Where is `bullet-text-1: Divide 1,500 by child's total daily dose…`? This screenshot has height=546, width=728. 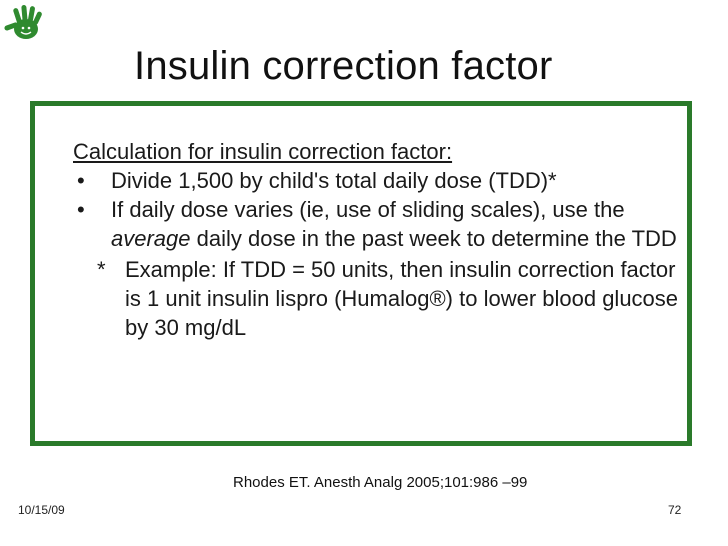 bullet-text-1: Divide 1,500 by child's total daily dose… is located at coordinates (334, 180).